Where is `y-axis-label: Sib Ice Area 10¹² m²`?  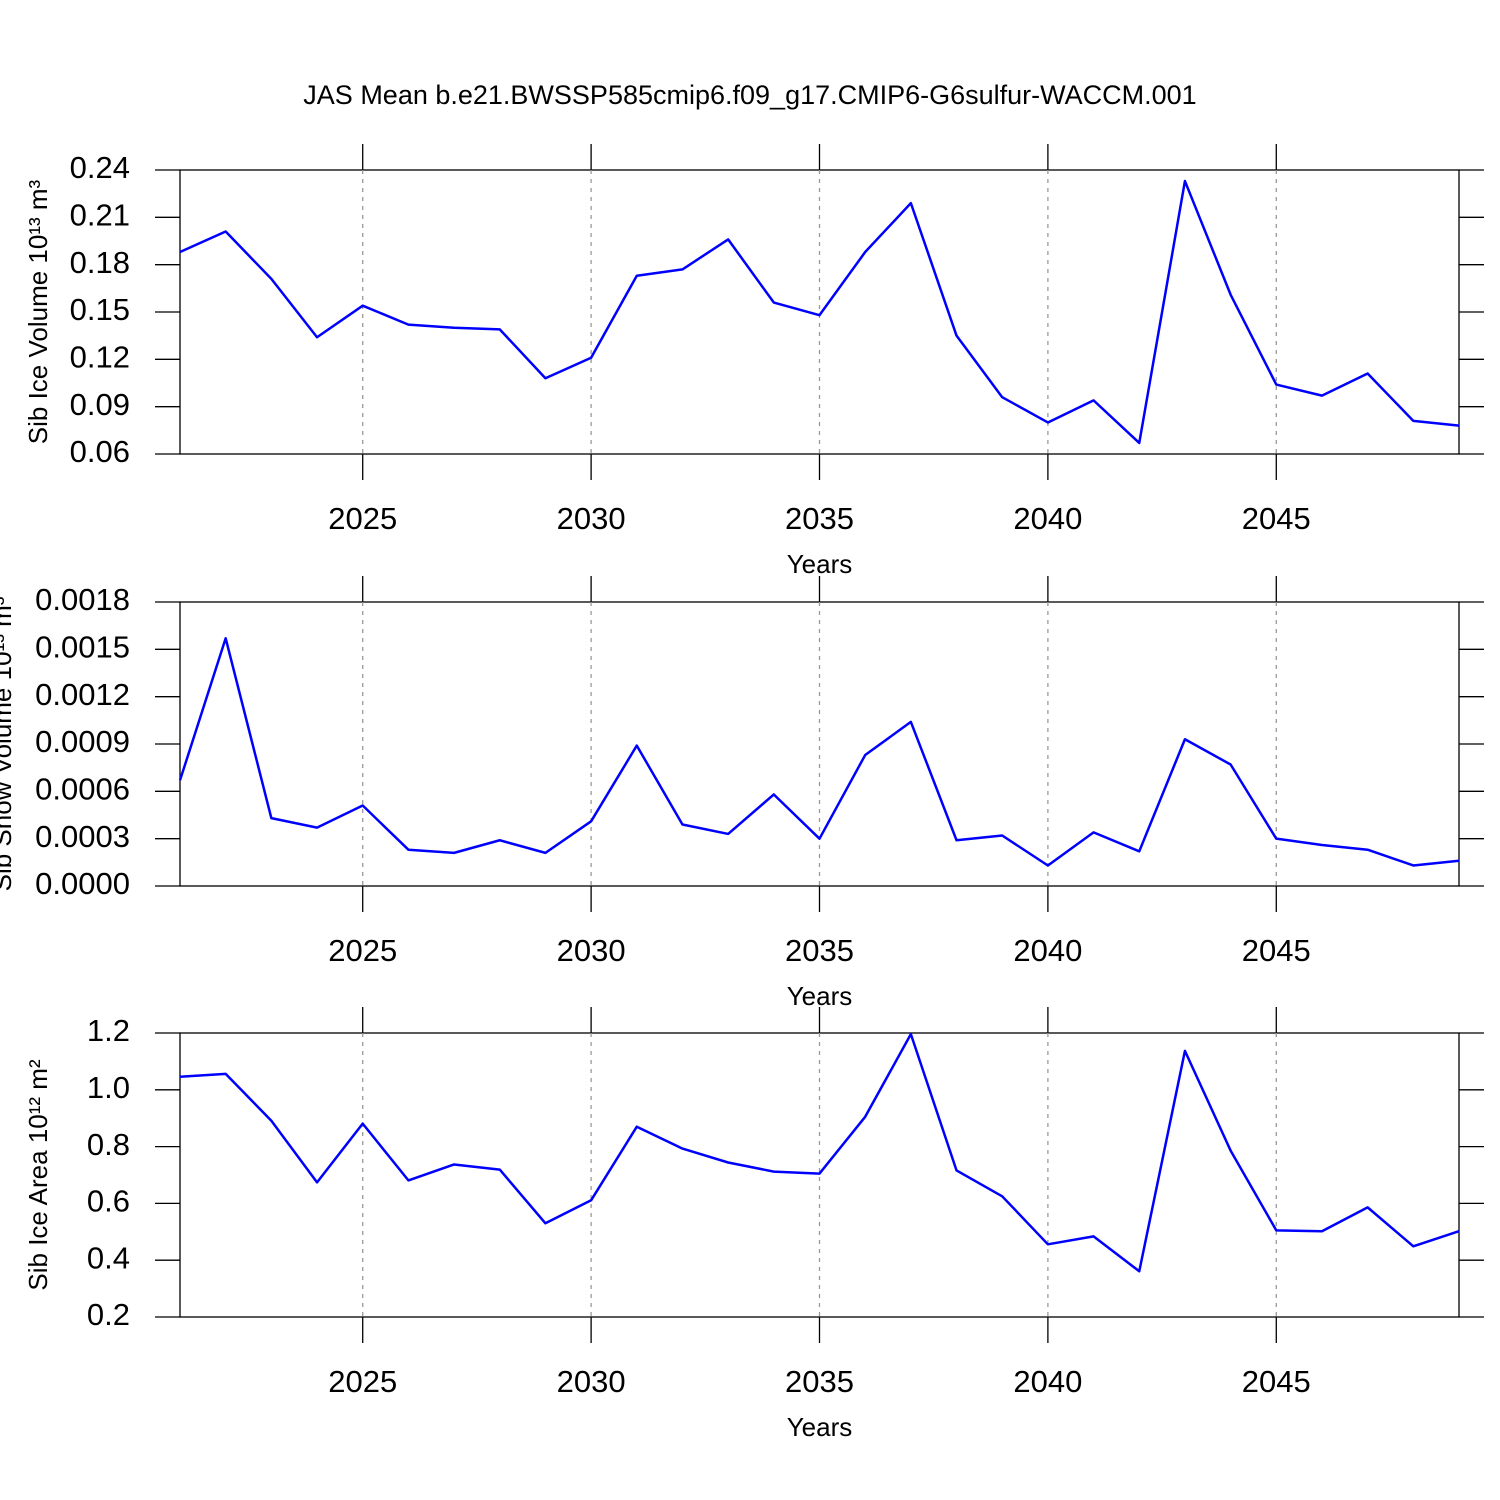 y-axis-label: Sib Ice Area 10¹² m² is located at coordinates (38, 1175).